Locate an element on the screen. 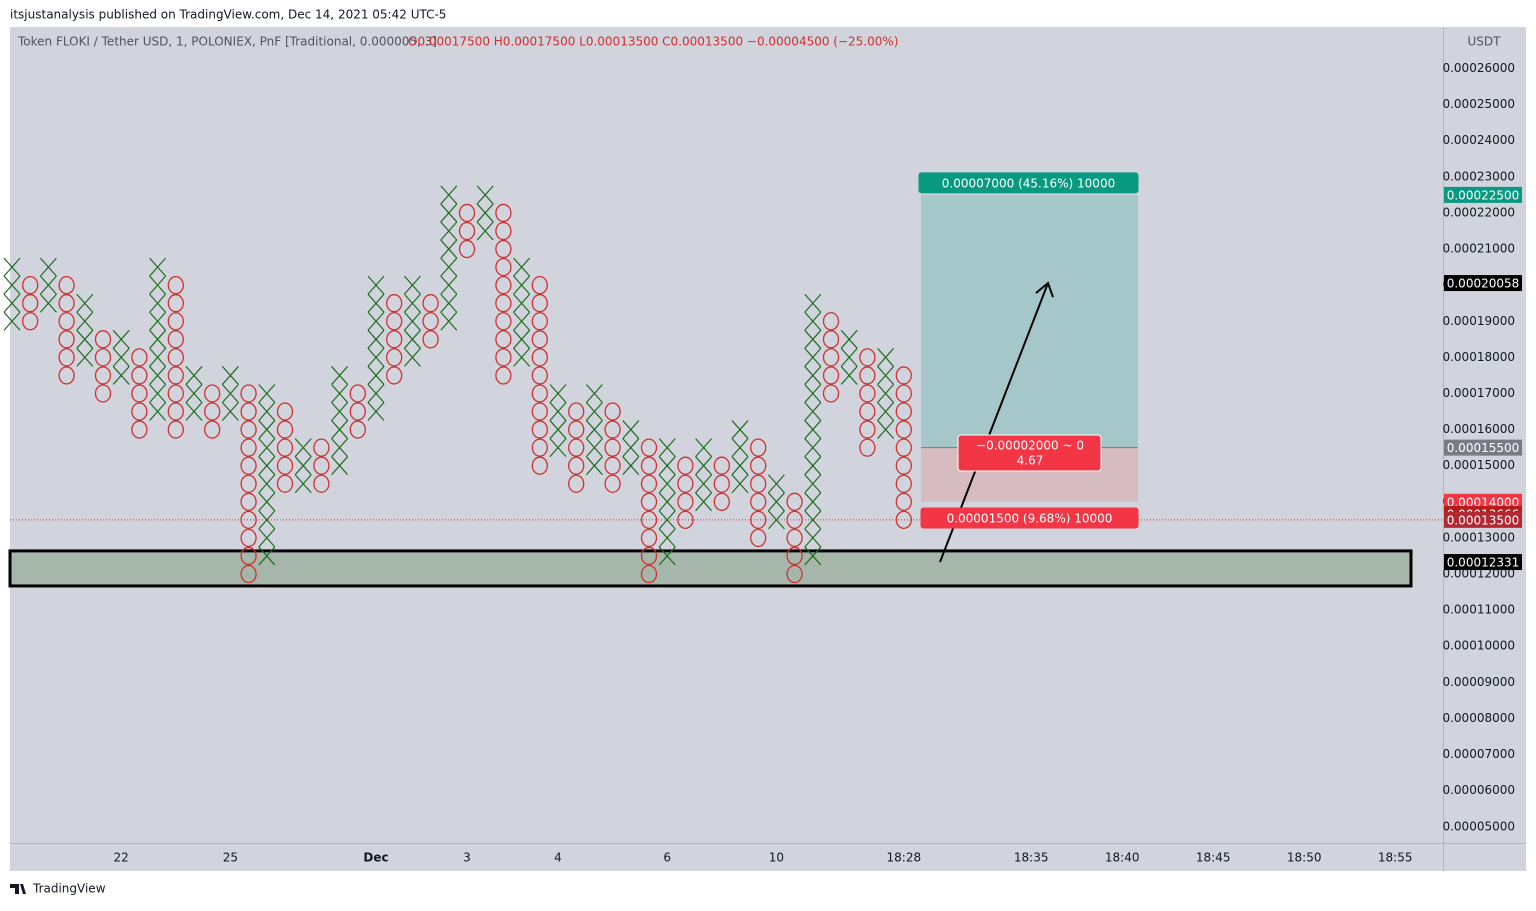 This screenshot has height=911, width=1536. ratio-label: 4.67 is located at coordinates (1030, 461).